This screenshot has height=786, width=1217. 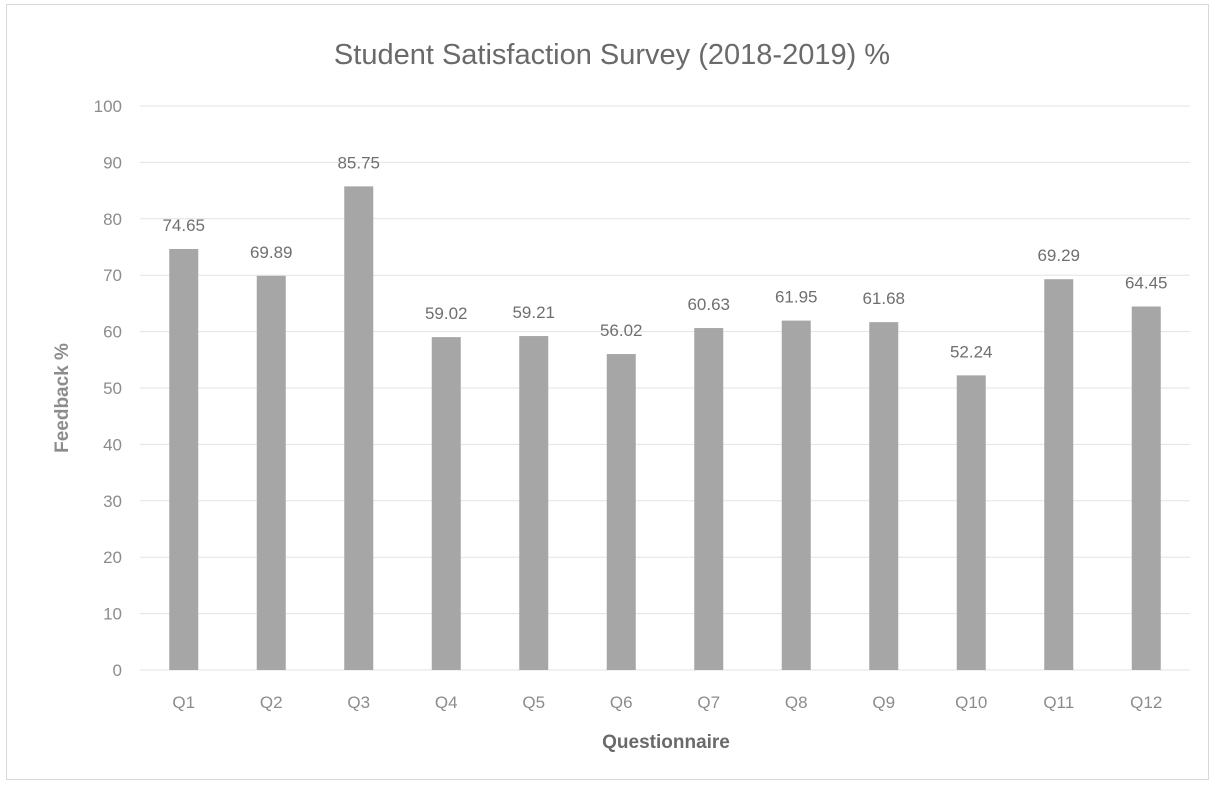 I want to click on x-tick-label-q6: Q6, so click(x=621, y=702).